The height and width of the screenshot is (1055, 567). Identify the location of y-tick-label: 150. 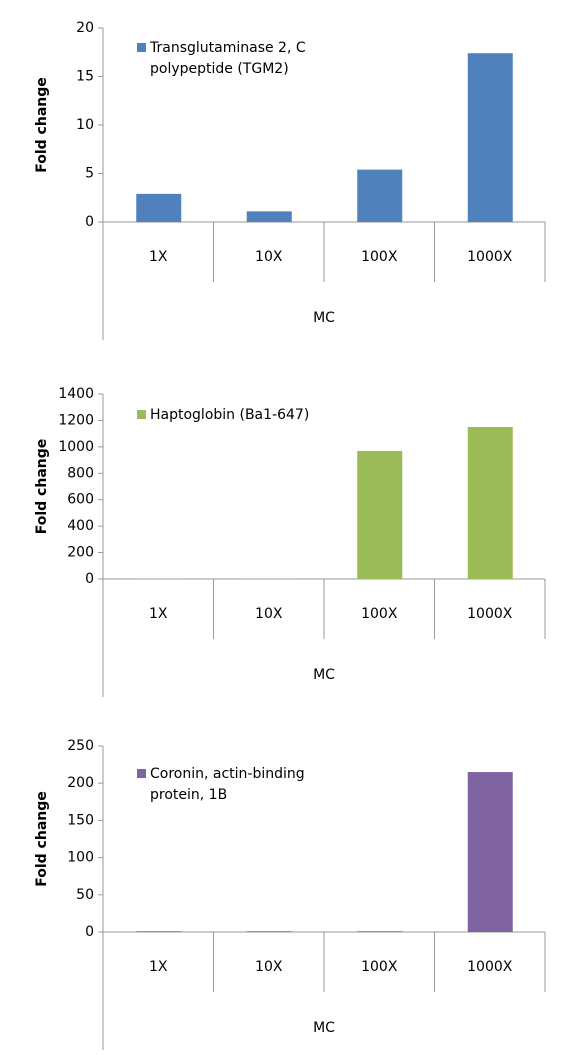
(80, 820).